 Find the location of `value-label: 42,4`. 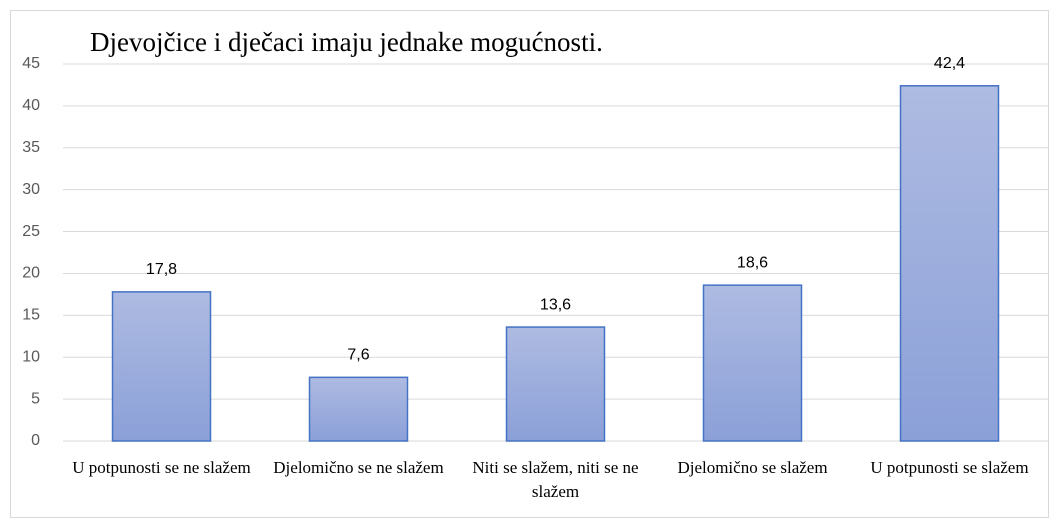

value-label: 42,4 is located at coordinates (949, 63).